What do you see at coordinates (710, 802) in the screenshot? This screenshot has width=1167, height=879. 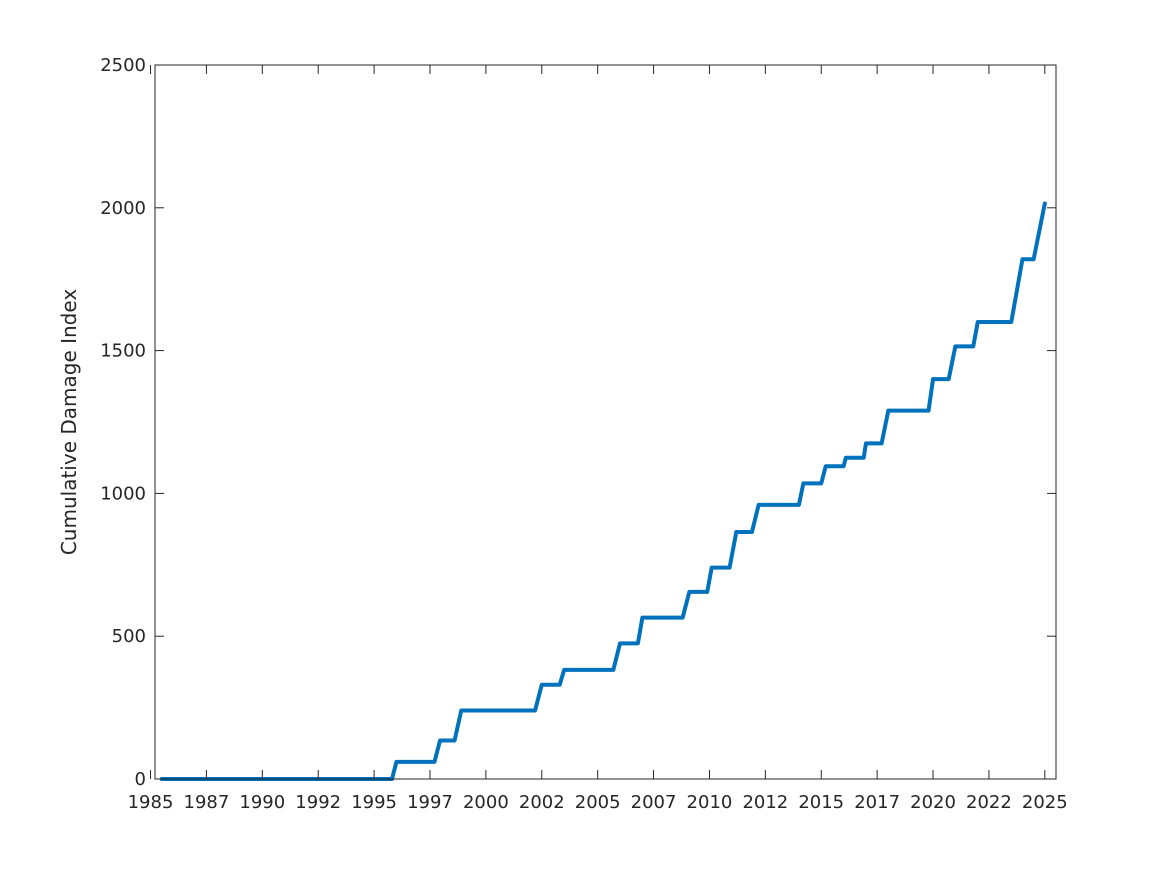 I see `x-tick-label: 2010` at bounding box center [710, 802].